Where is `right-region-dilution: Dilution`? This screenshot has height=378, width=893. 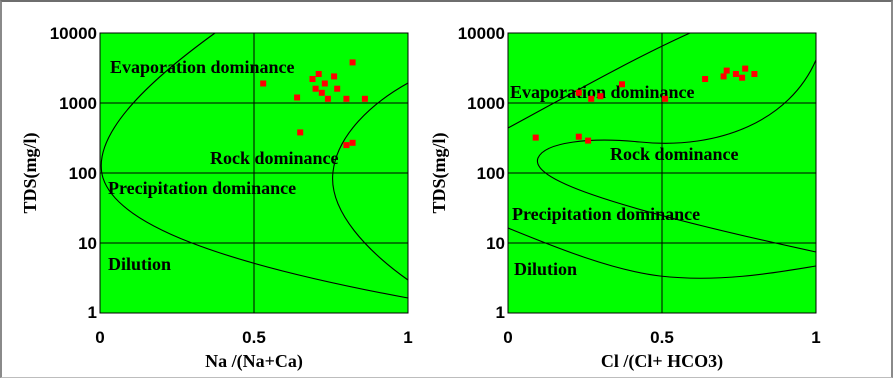 right-region-dilution: Dilution is located at coordinates (545, 269).